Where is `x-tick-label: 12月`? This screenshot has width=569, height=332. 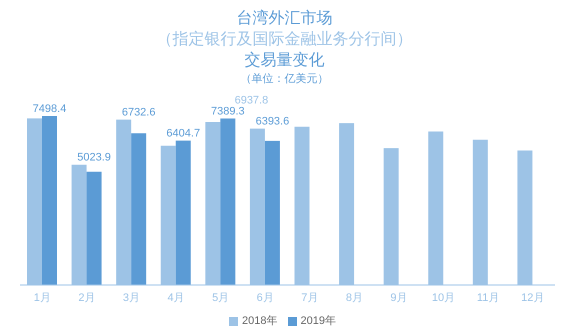 x-tick-label: 12月 is located at coordinates (532, 298).